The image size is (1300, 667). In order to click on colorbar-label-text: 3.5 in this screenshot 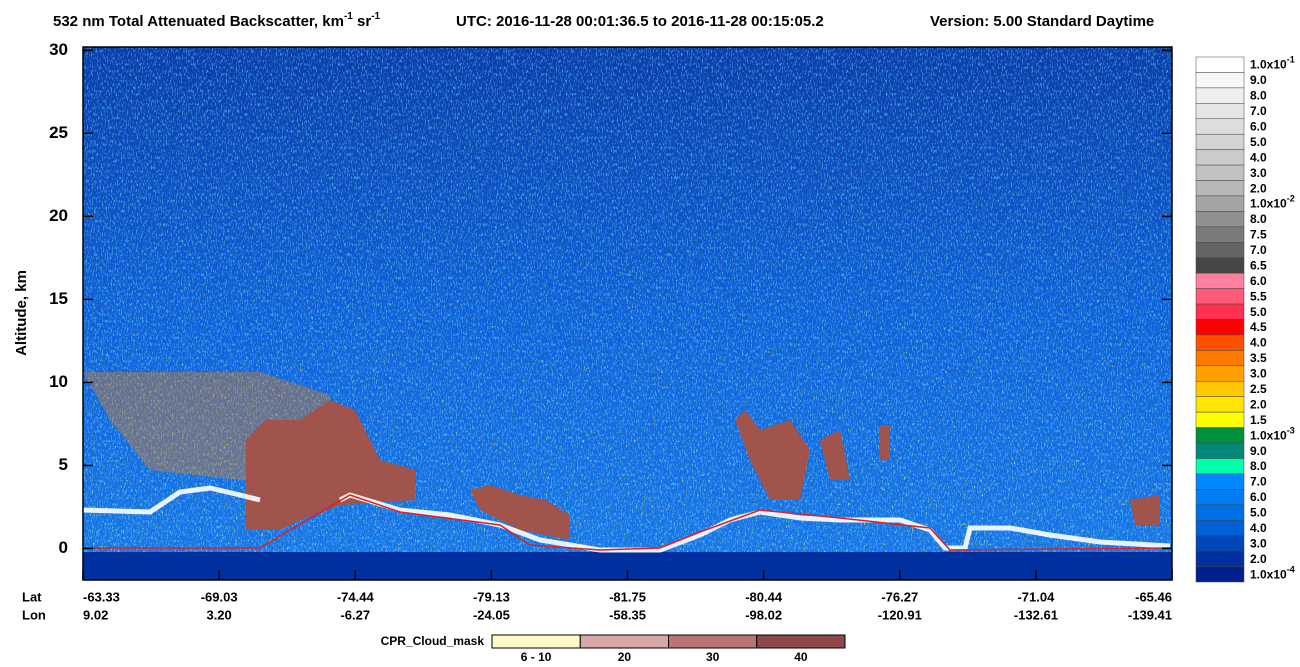, I will do `click(1258, 358)`.